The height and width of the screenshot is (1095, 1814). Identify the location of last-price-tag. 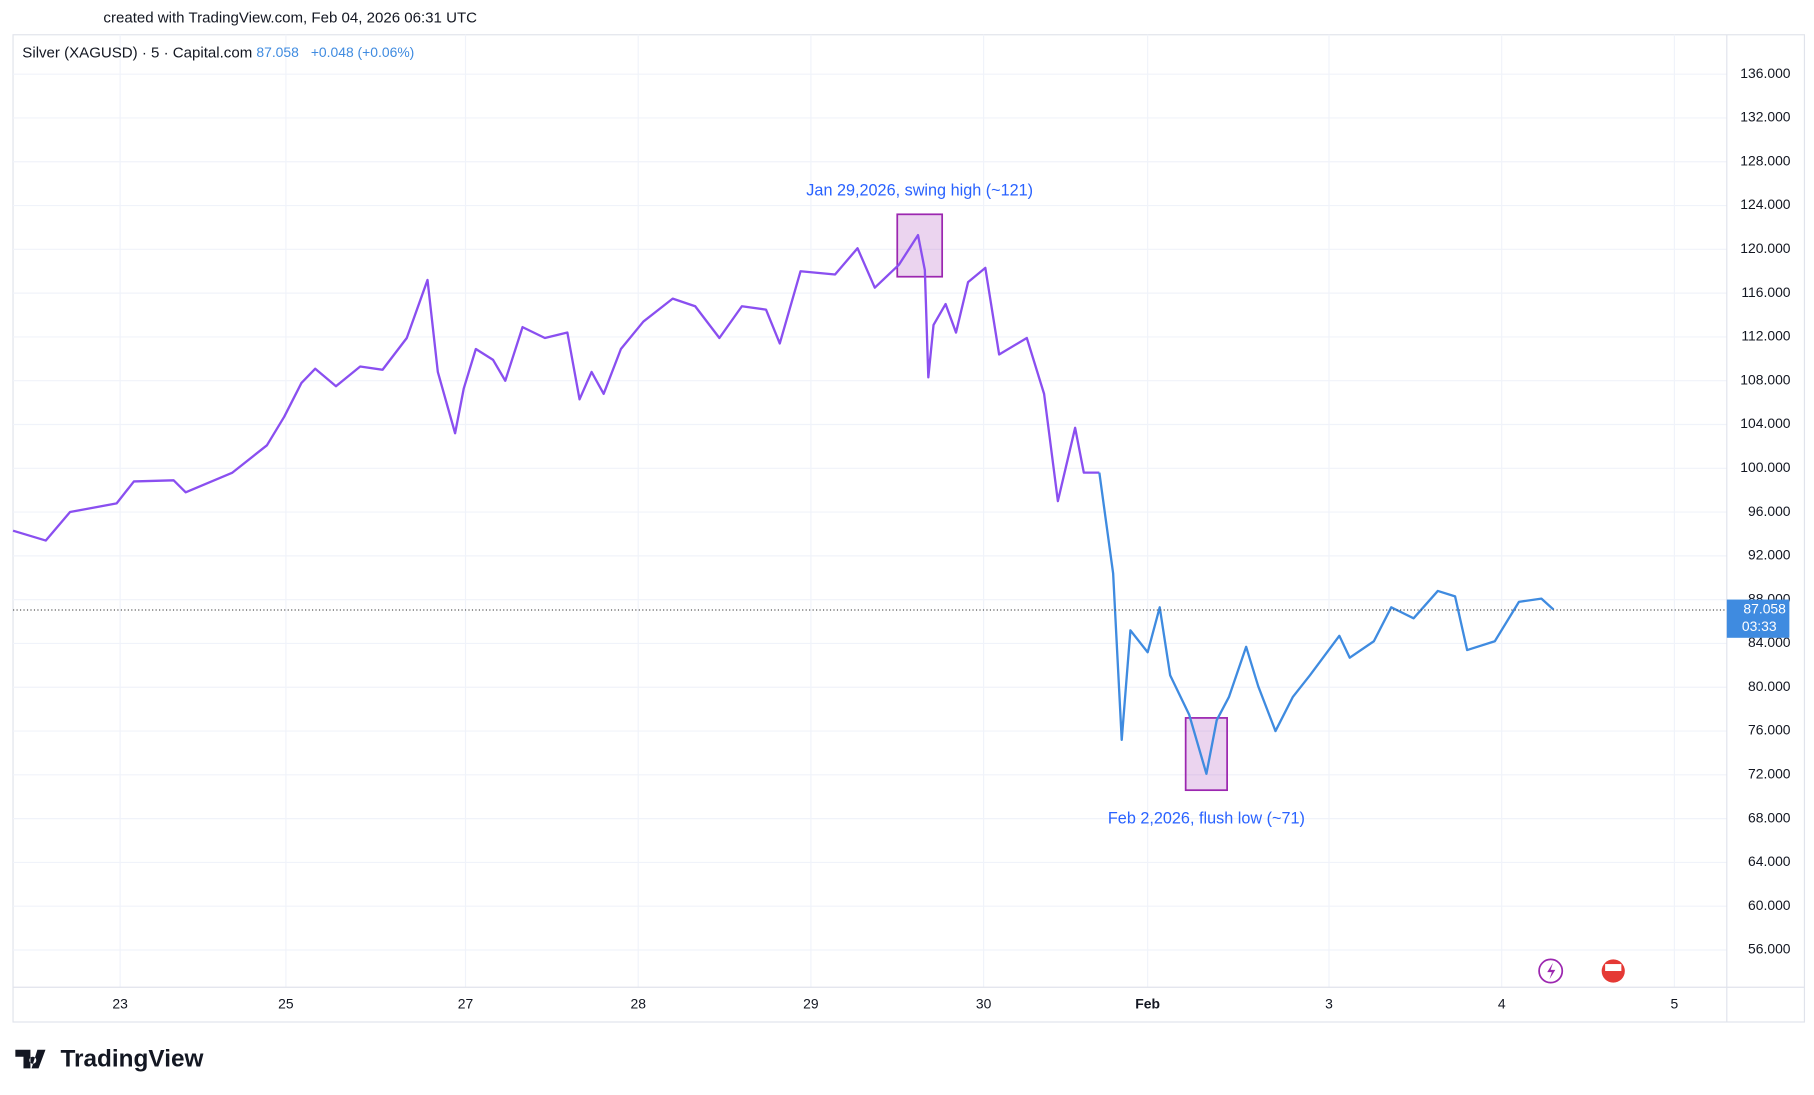
(1758, 618).